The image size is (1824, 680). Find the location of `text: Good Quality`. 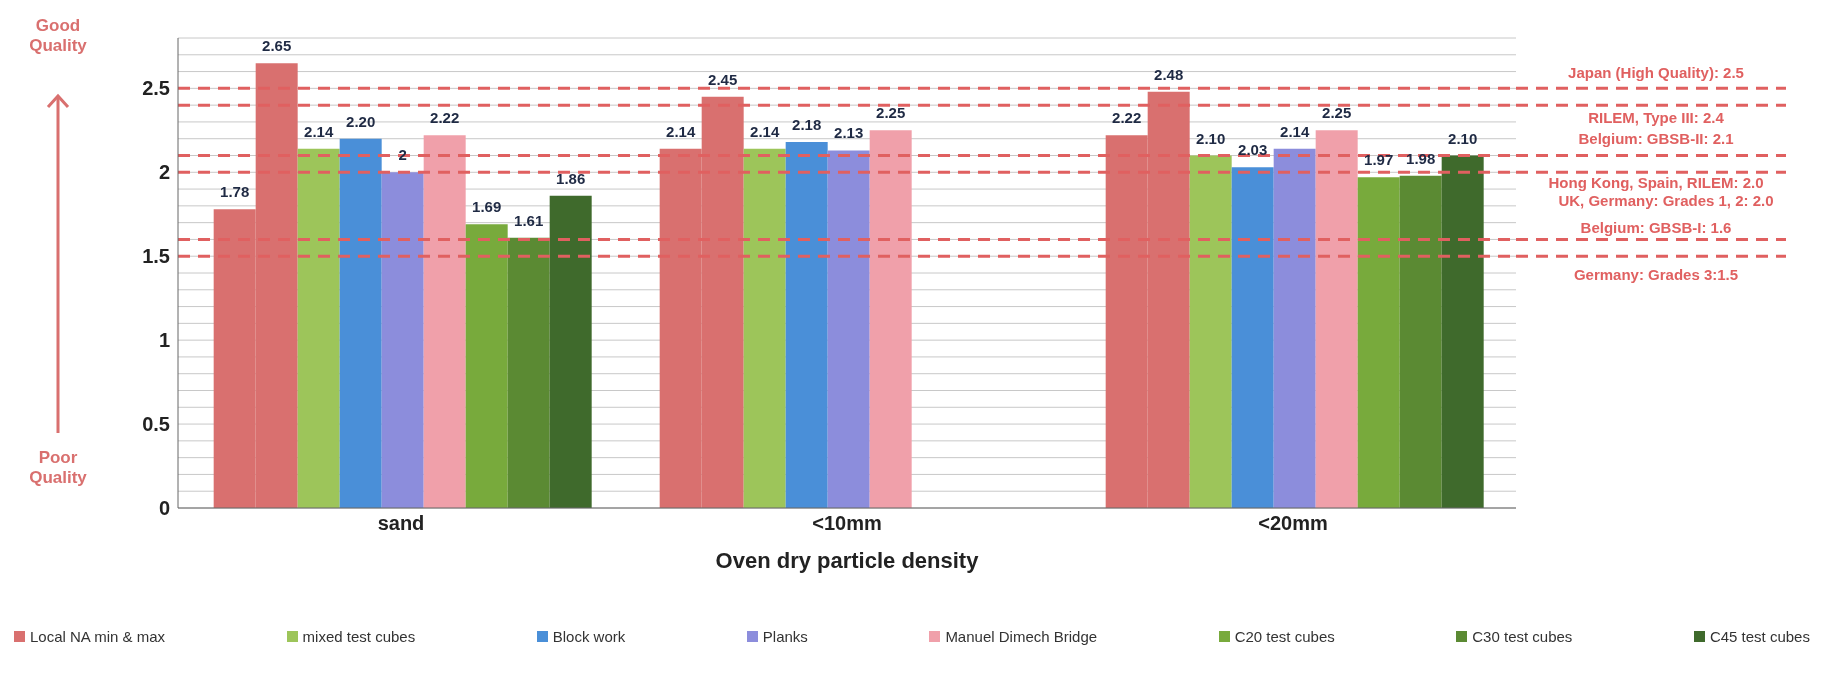

text: Good Quality is located at coordinates (58, 36).